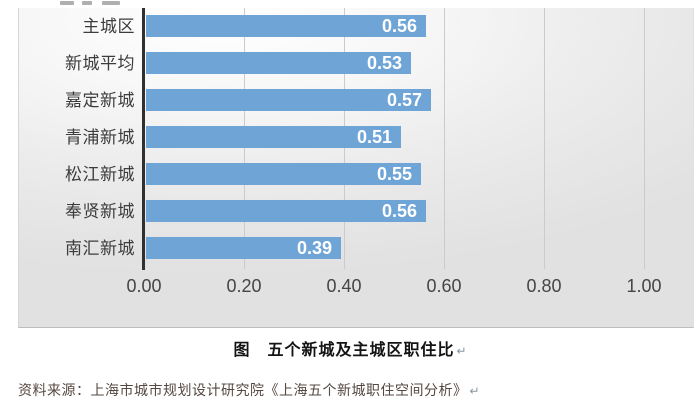 The image size is (700, 412). What do you see at coordinates (243, 248) in the screenshot?
I see `bar: 0.39` at bounding box center [243, 248].